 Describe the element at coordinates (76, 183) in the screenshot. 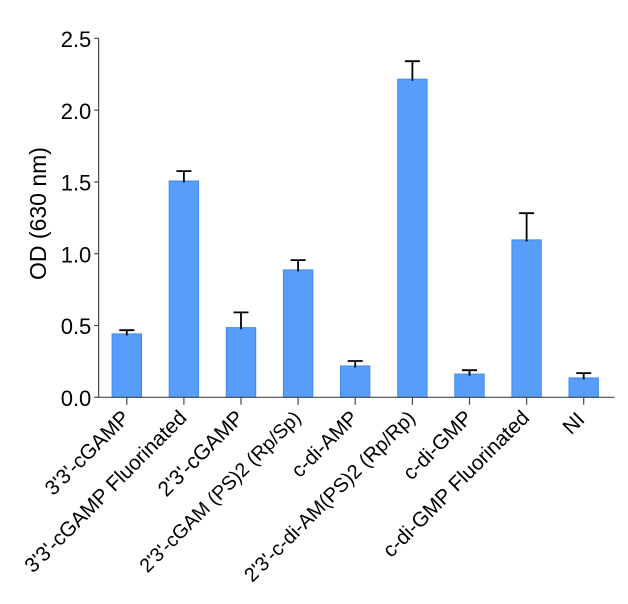

I see `svg-text: 1.5` at that location.